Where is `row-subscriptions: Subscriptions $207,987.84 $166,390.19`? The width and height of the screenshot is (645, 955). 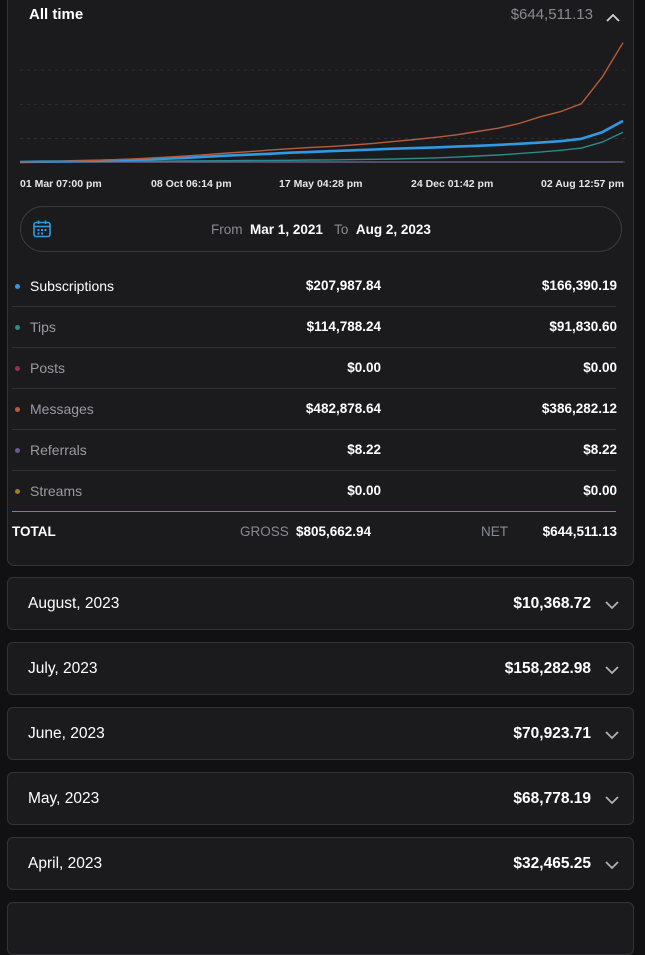 row-subscriptions: Subscriptions $207,987.84 $166,390.19 is located at coordinates (314, 286).